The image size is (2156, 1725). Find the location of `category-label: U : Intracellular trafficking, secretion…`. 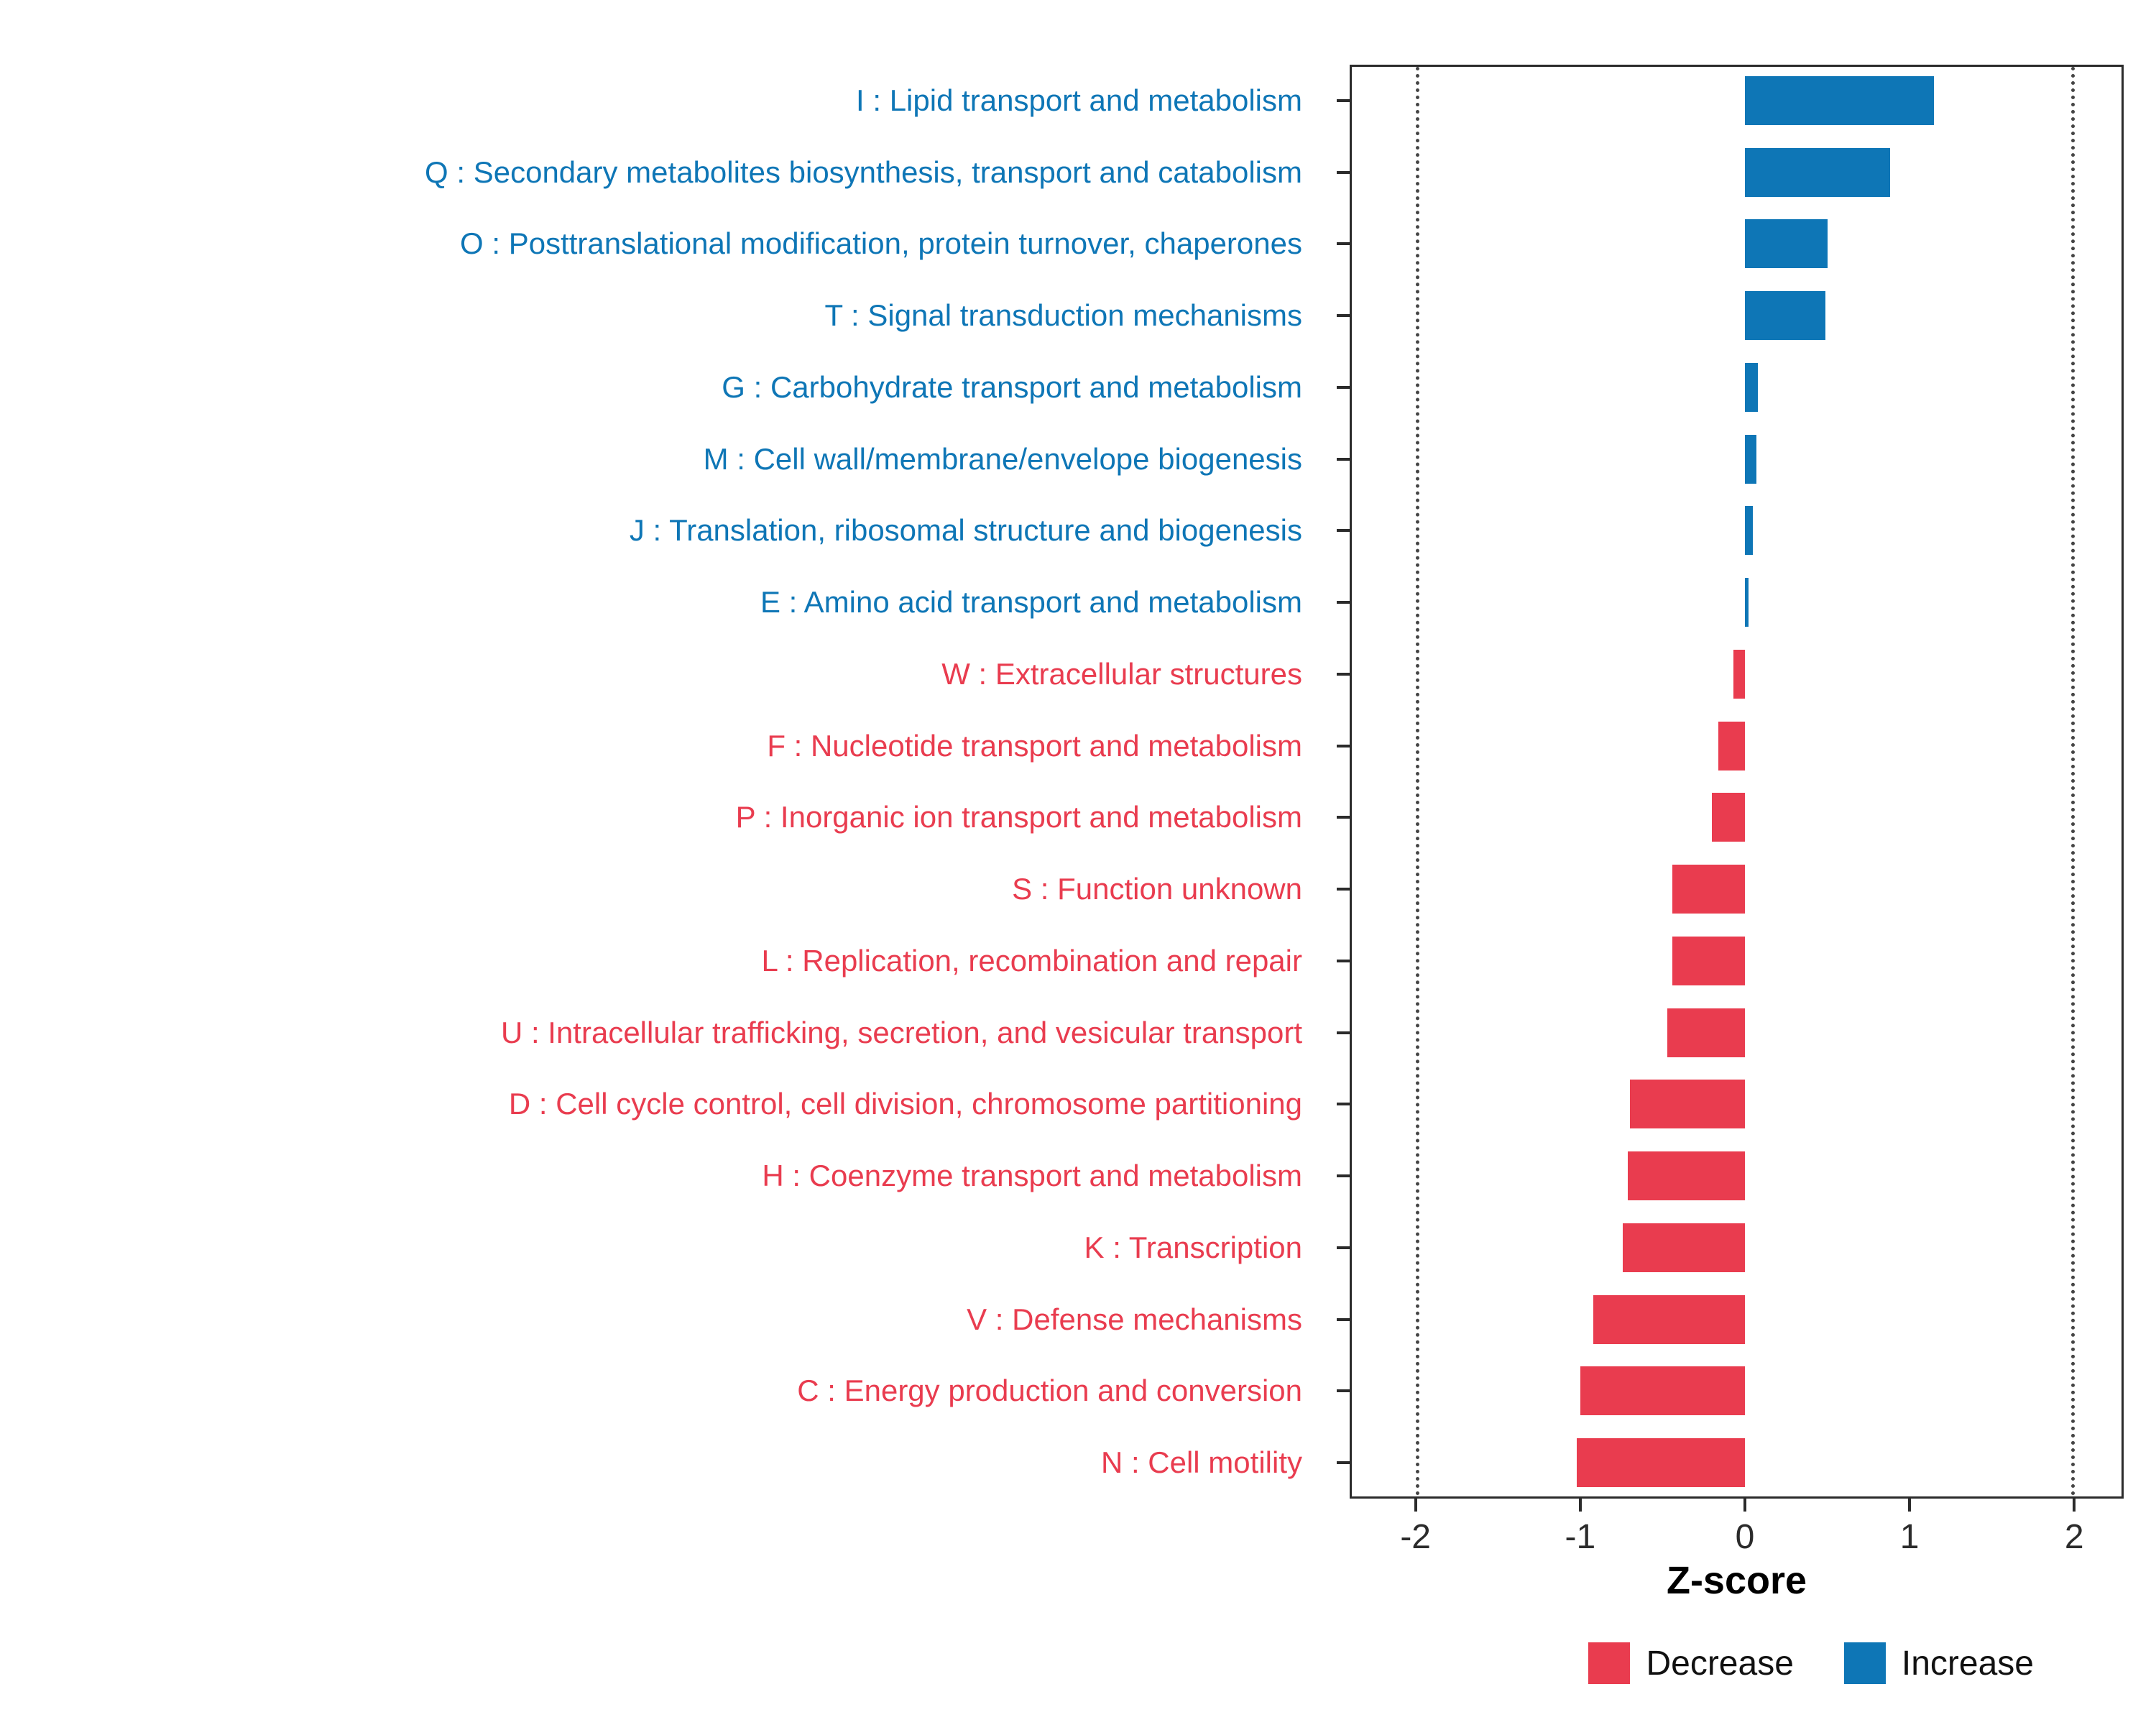

category-label: U : Intracellular trafficking, secretion… is located at coordinates (901, 1032).